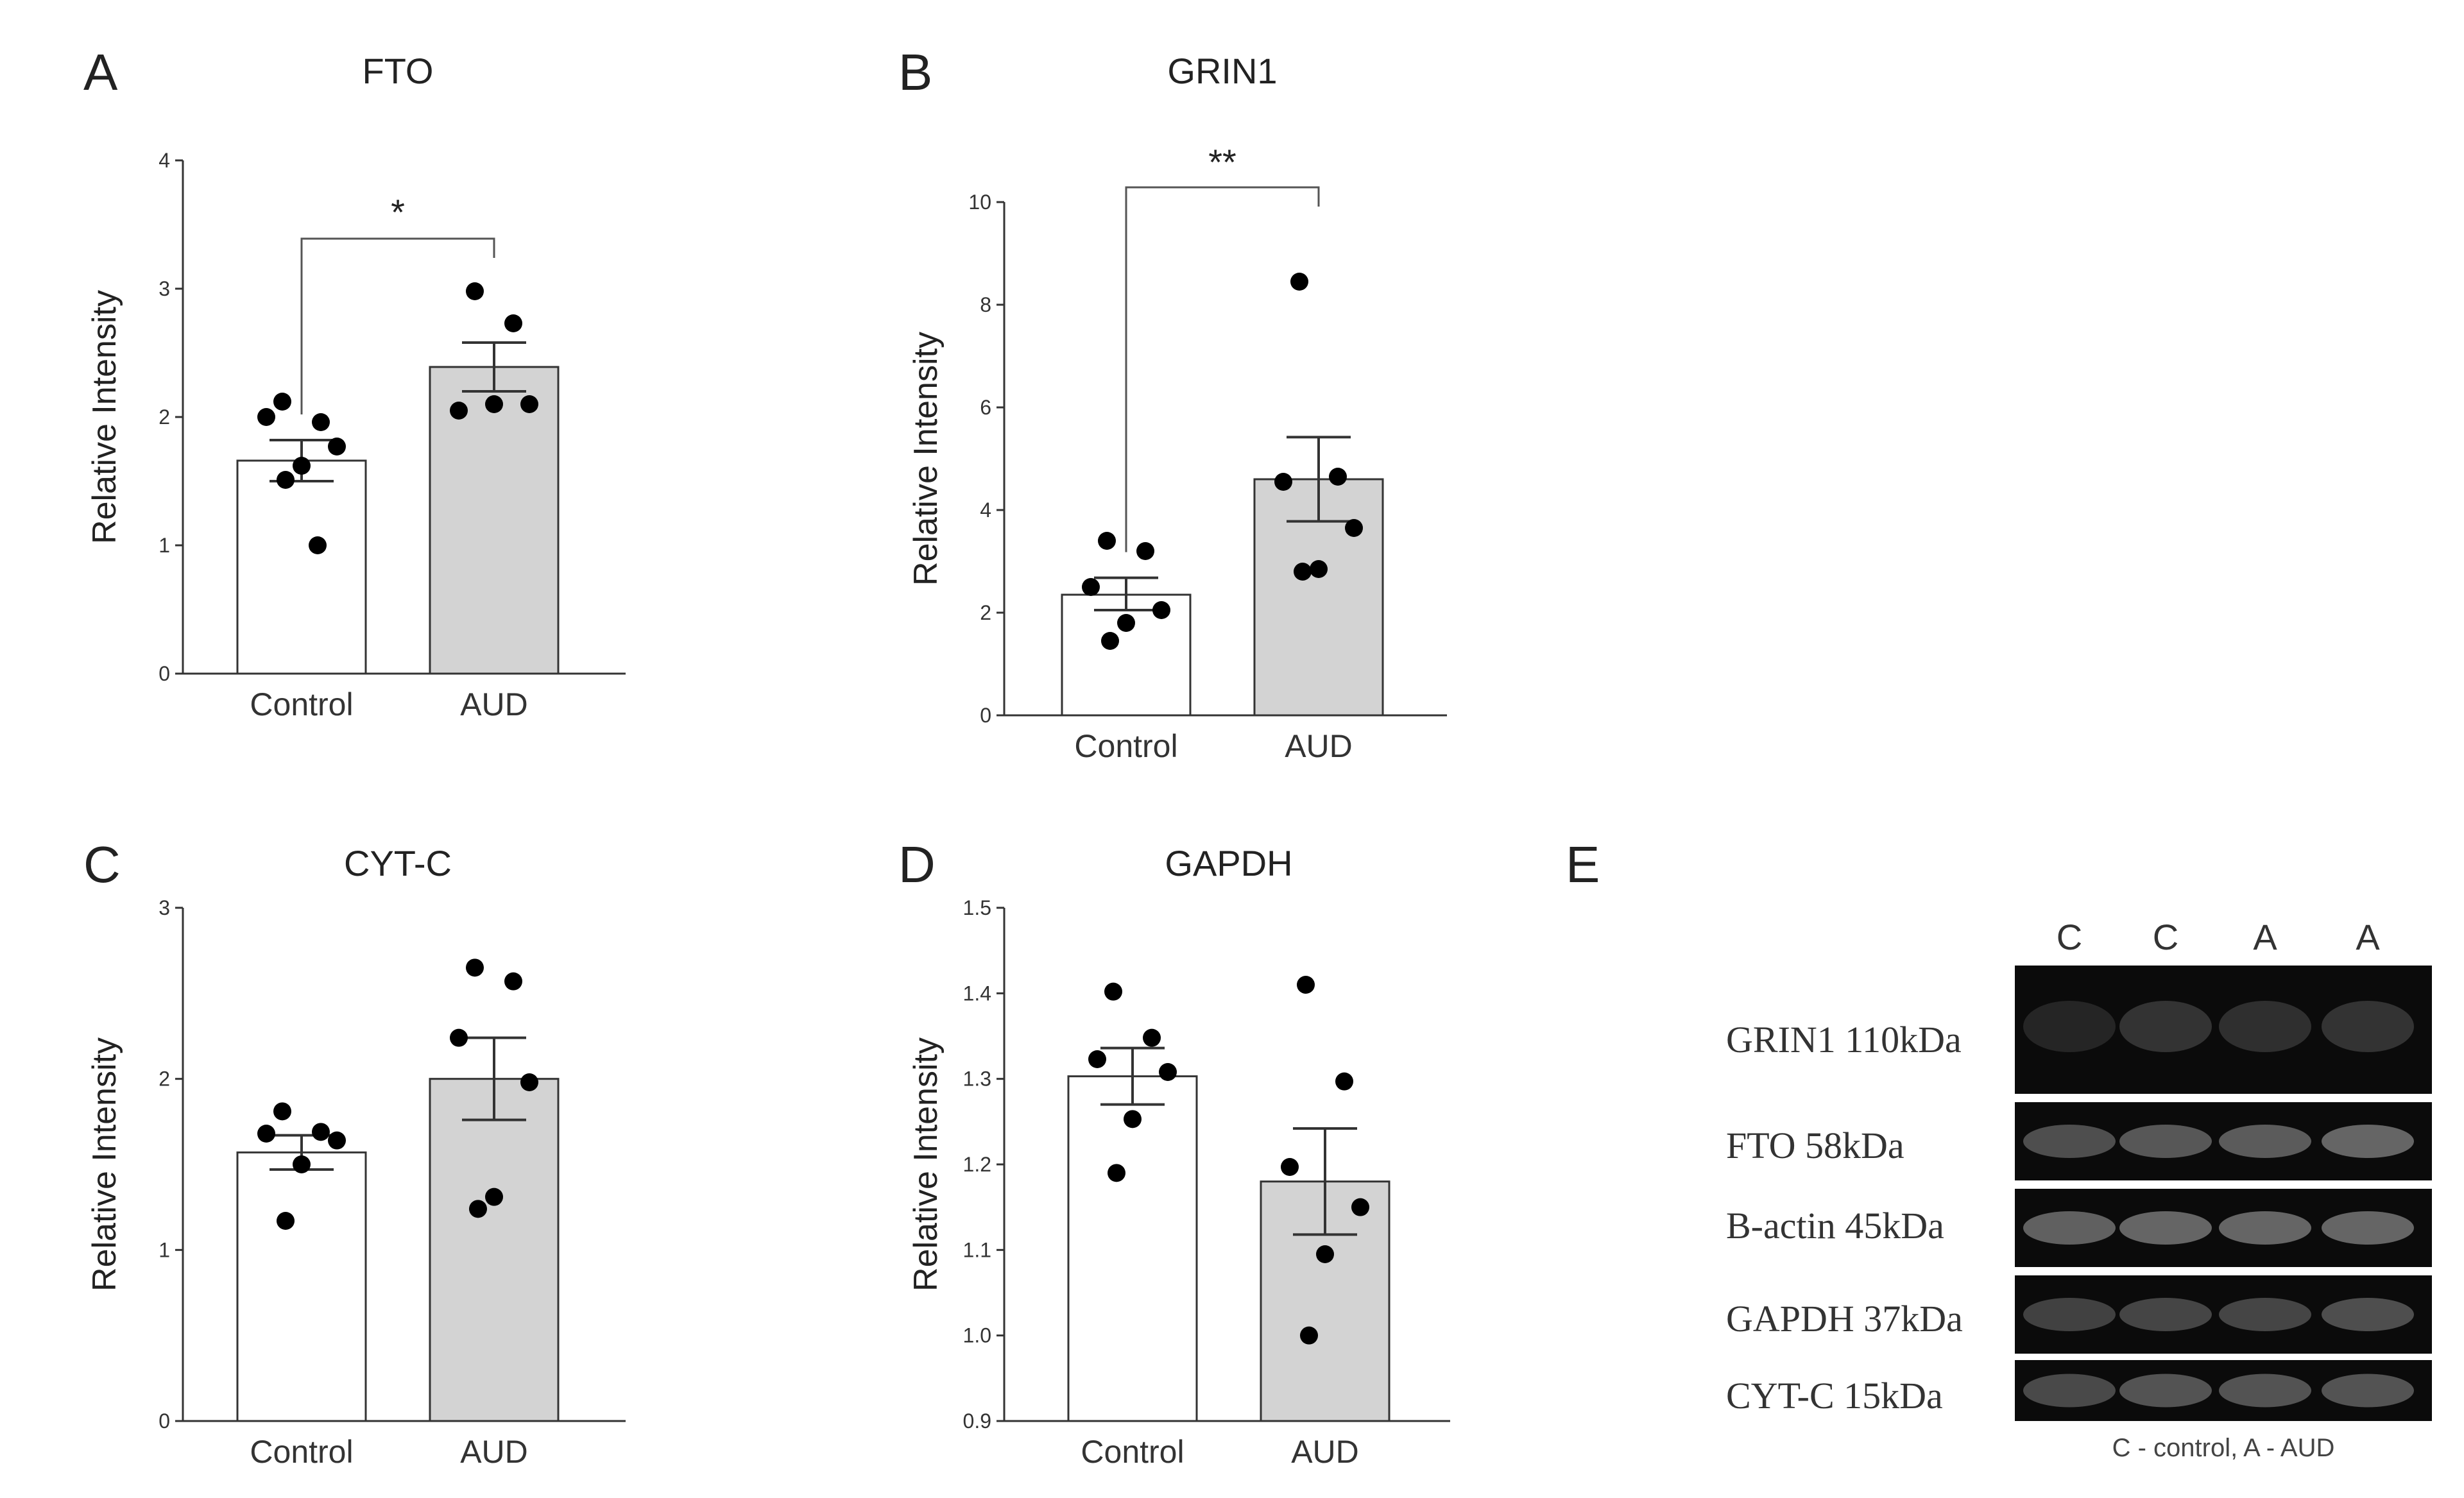 This screenshot has width=2464, height=1498. Describe the element at coordinates (398, 212) in the screenshot. I see `significance-marker: *` at that location.